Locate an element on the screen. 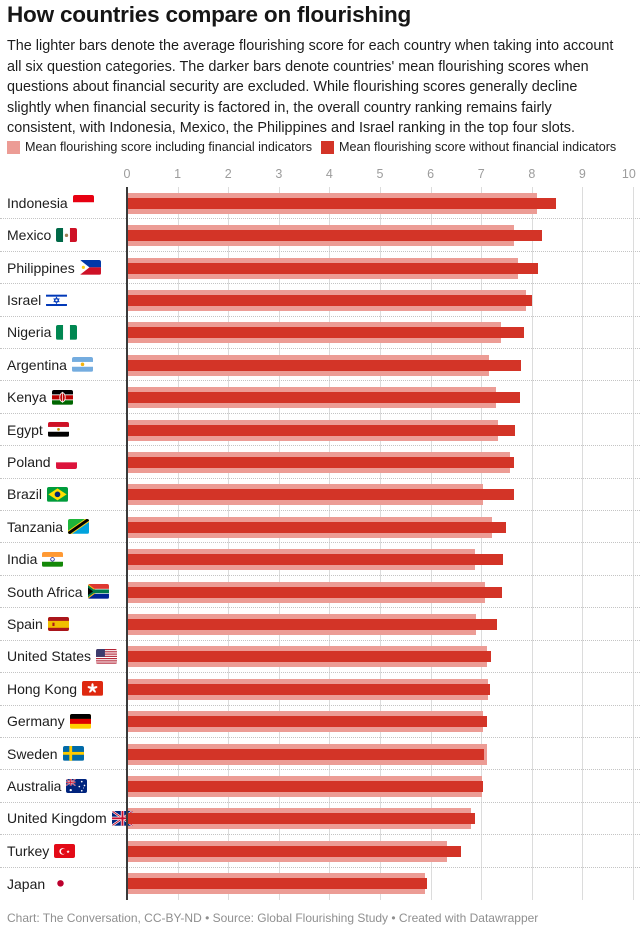 The width and height of the screenshot is (640, 935). poland-flag-icon is located at coordinates (66, 462).